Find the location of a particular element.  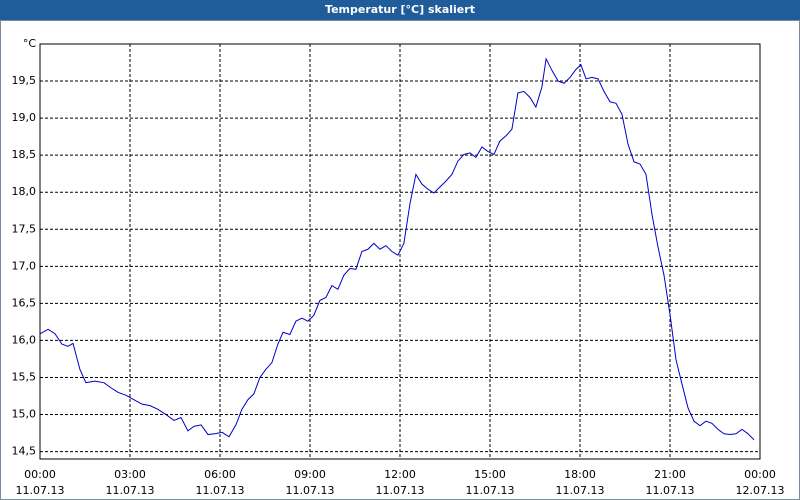

y-tick-label: 18,0 is located at coordinates (24, 191).